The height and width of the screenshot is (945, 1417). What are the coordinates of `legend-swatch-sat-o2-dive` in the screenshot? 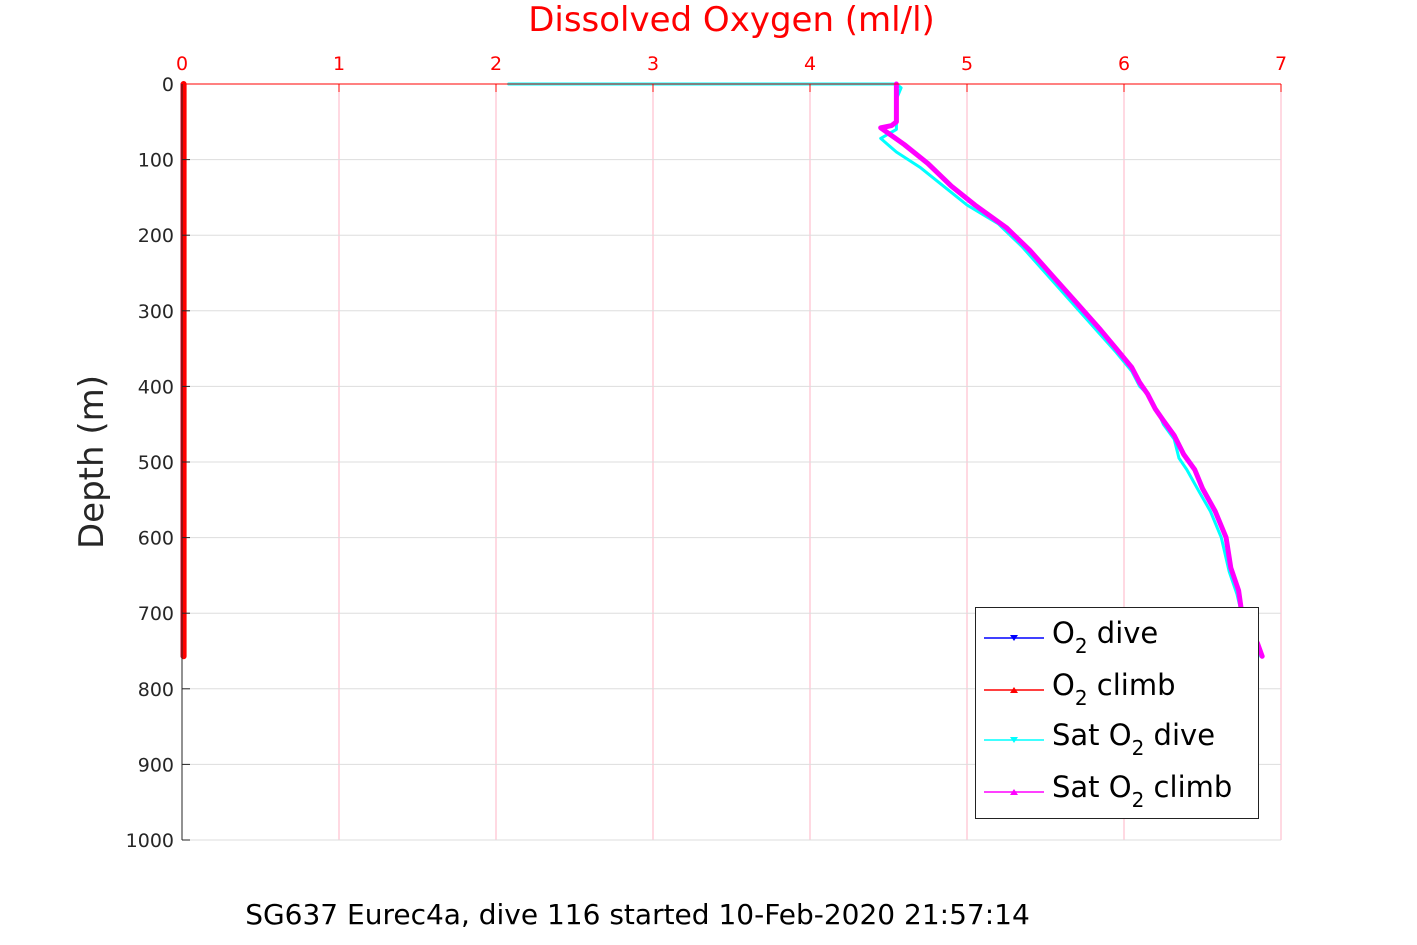 It's located at (1014, 740).